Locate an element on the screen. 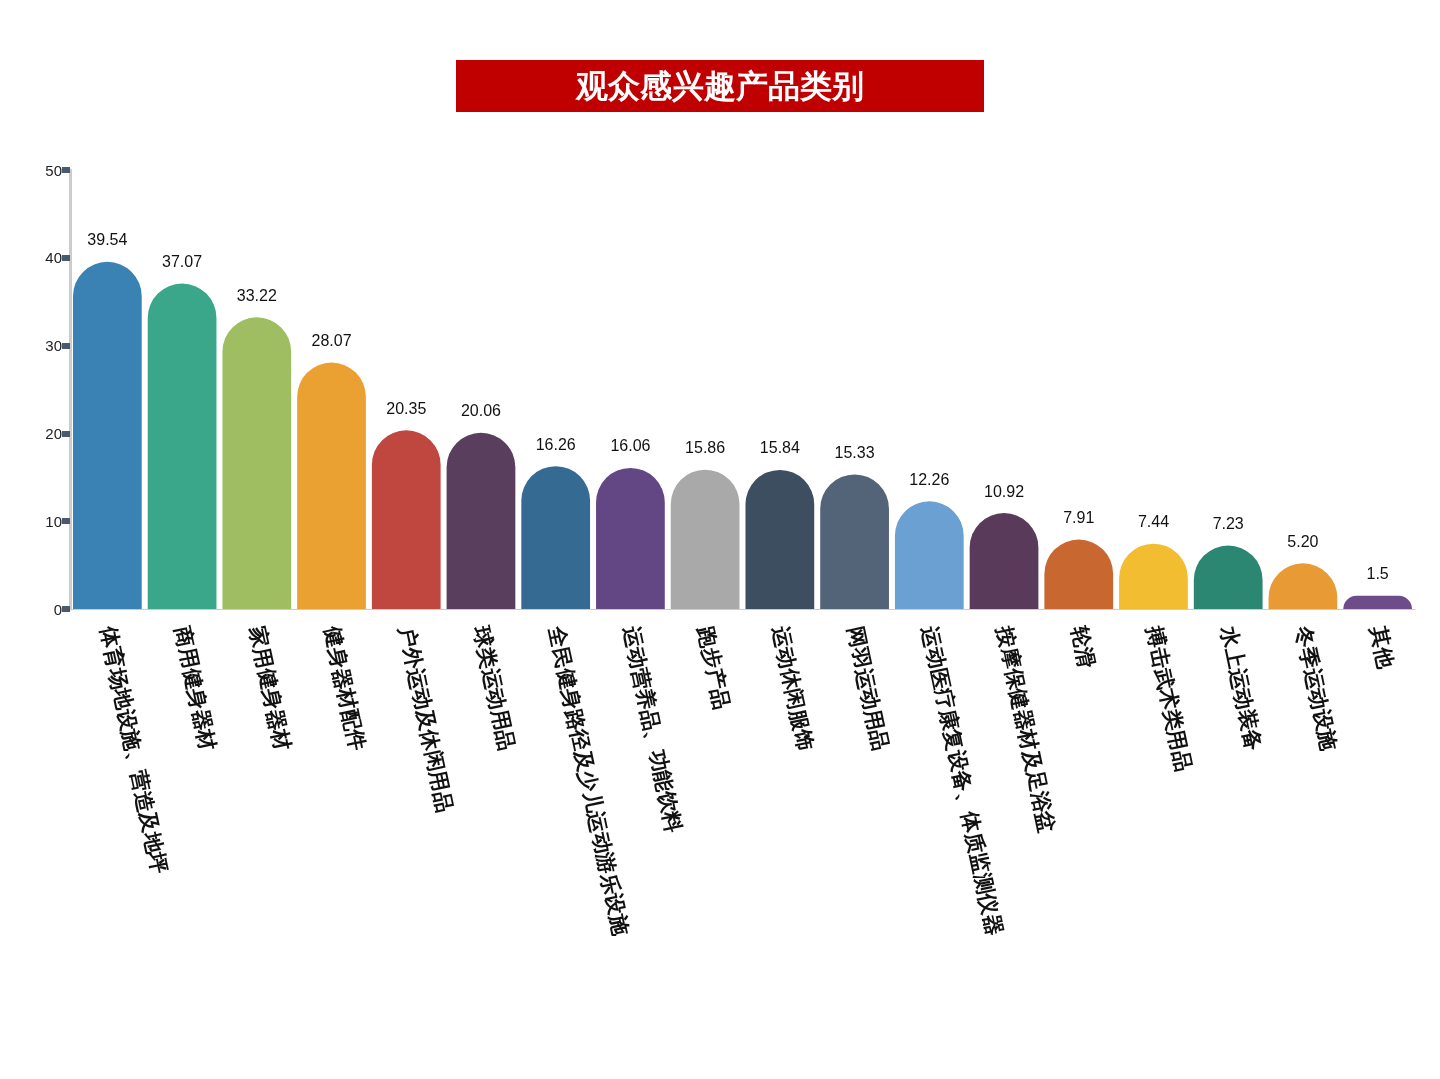  x-tick-label: 网羽运动用品 is located at coordinates (867, 688).